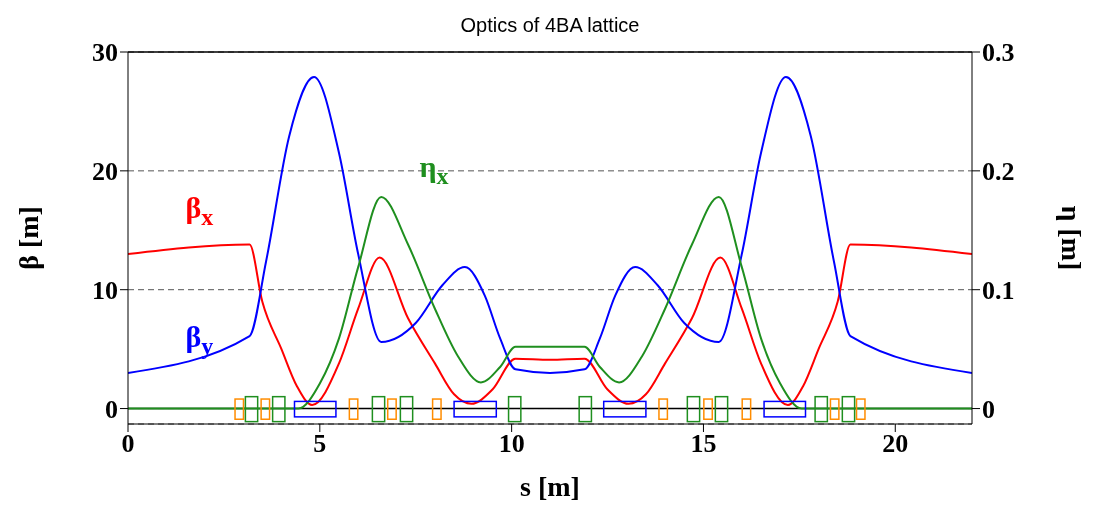 This screenshot has height=514, width=1100. What do you see at coordinates (105, 290) in the screenshot?
I see `y-tick-label: 10` at bounding box center [105, 290].